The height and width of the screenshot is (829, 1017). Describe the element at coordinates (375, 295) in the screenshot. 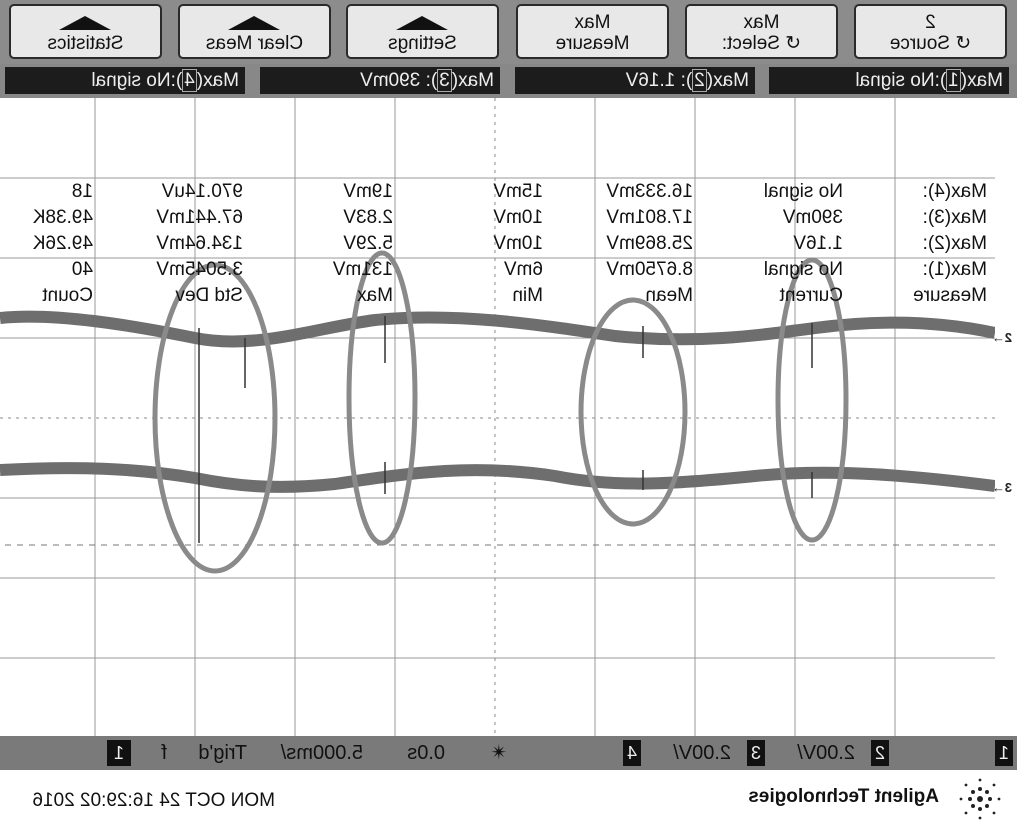

I see `table-header-max: Max` at that location.